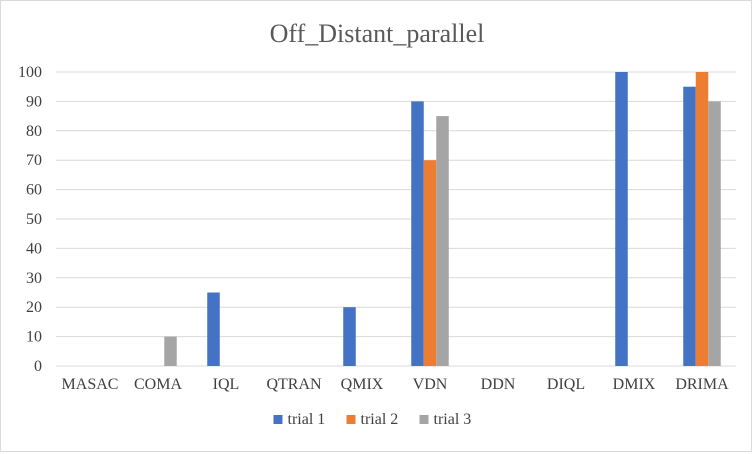 The width and height of the screenshot is (754, 454). I want to click on y-tick-label: 30, so click(34, 278).